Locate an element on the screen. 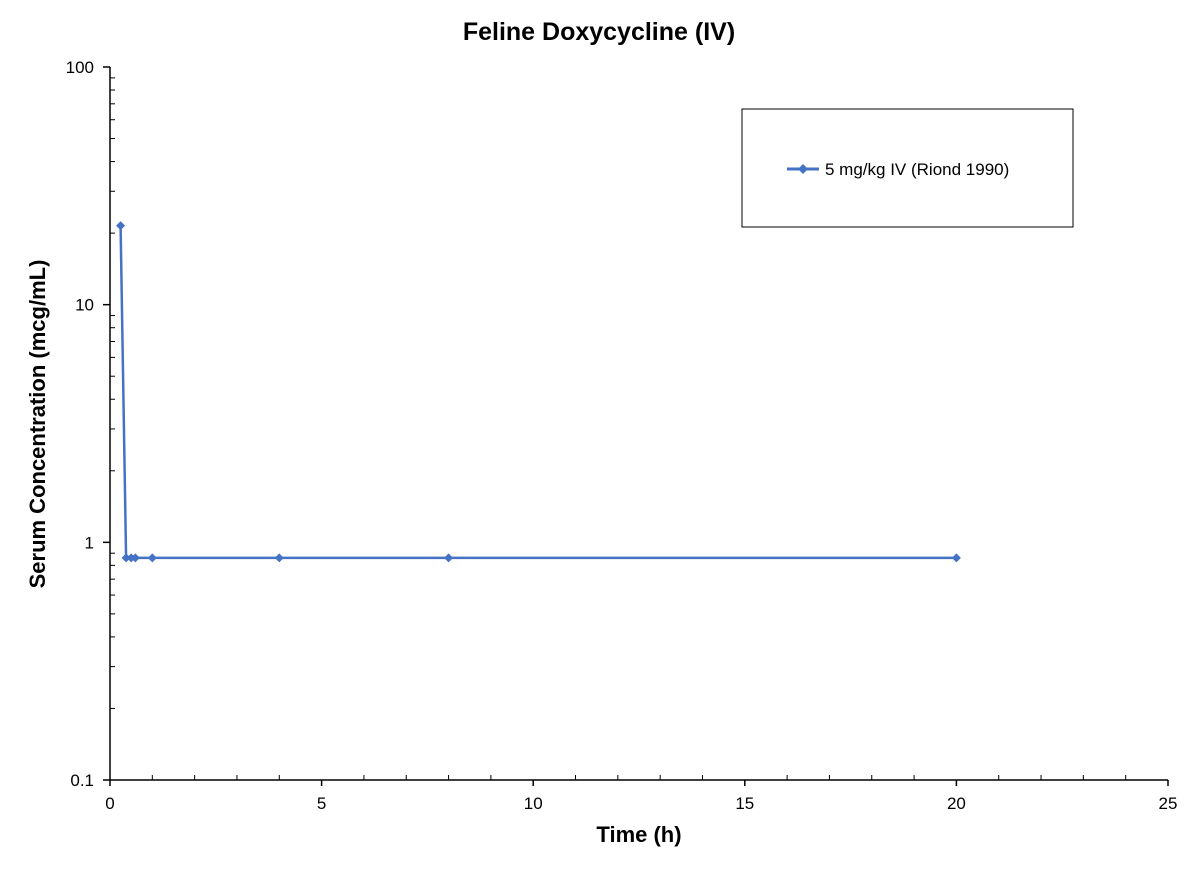  legend: 5 mg/kg IV (Riond 1990) is located at coordinates (907, 168).